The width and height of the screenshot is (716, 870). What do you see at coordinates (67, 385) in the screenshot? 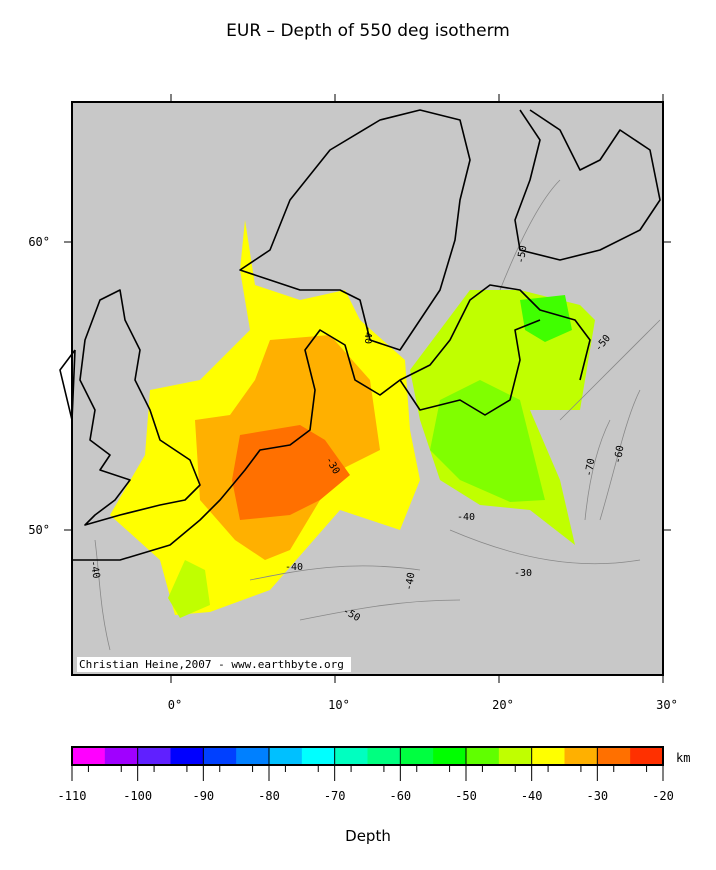
I see `coast-ireland` at bounding box center [67, 385].